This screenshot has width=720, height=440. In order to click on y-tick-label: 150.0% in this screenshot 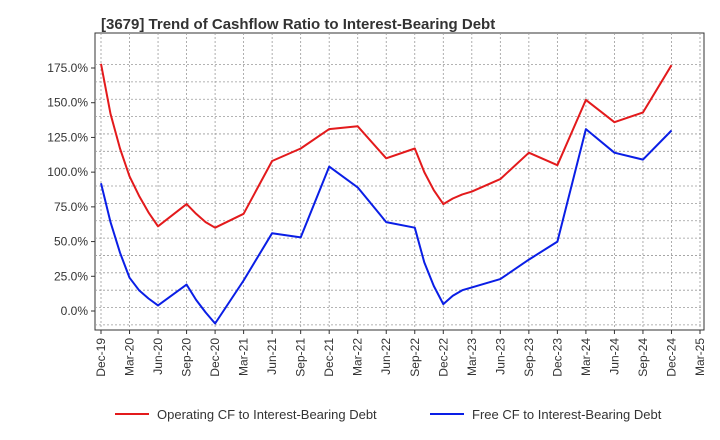, I will do `click(67, 103)`.